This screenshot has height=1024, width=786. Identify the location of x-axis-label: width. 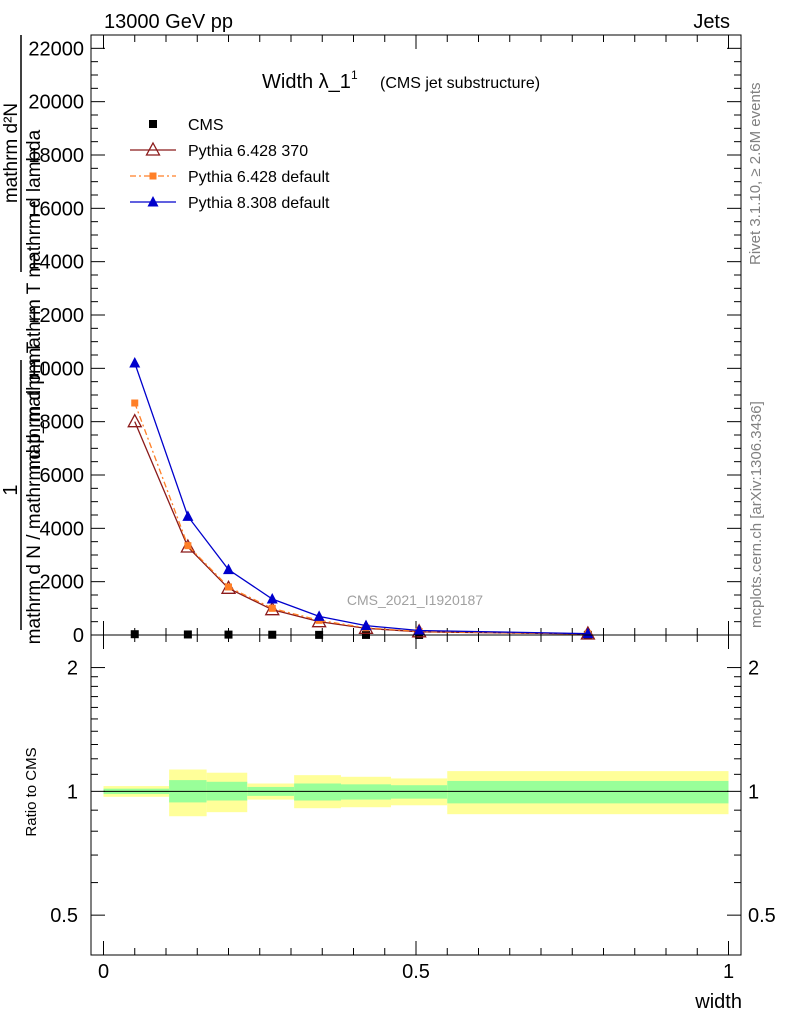
(718, 1002).